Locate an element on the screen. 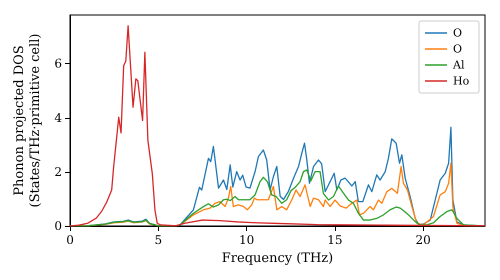  x-axis-title: Frequency (THz) is located at coordinates (278, 258).